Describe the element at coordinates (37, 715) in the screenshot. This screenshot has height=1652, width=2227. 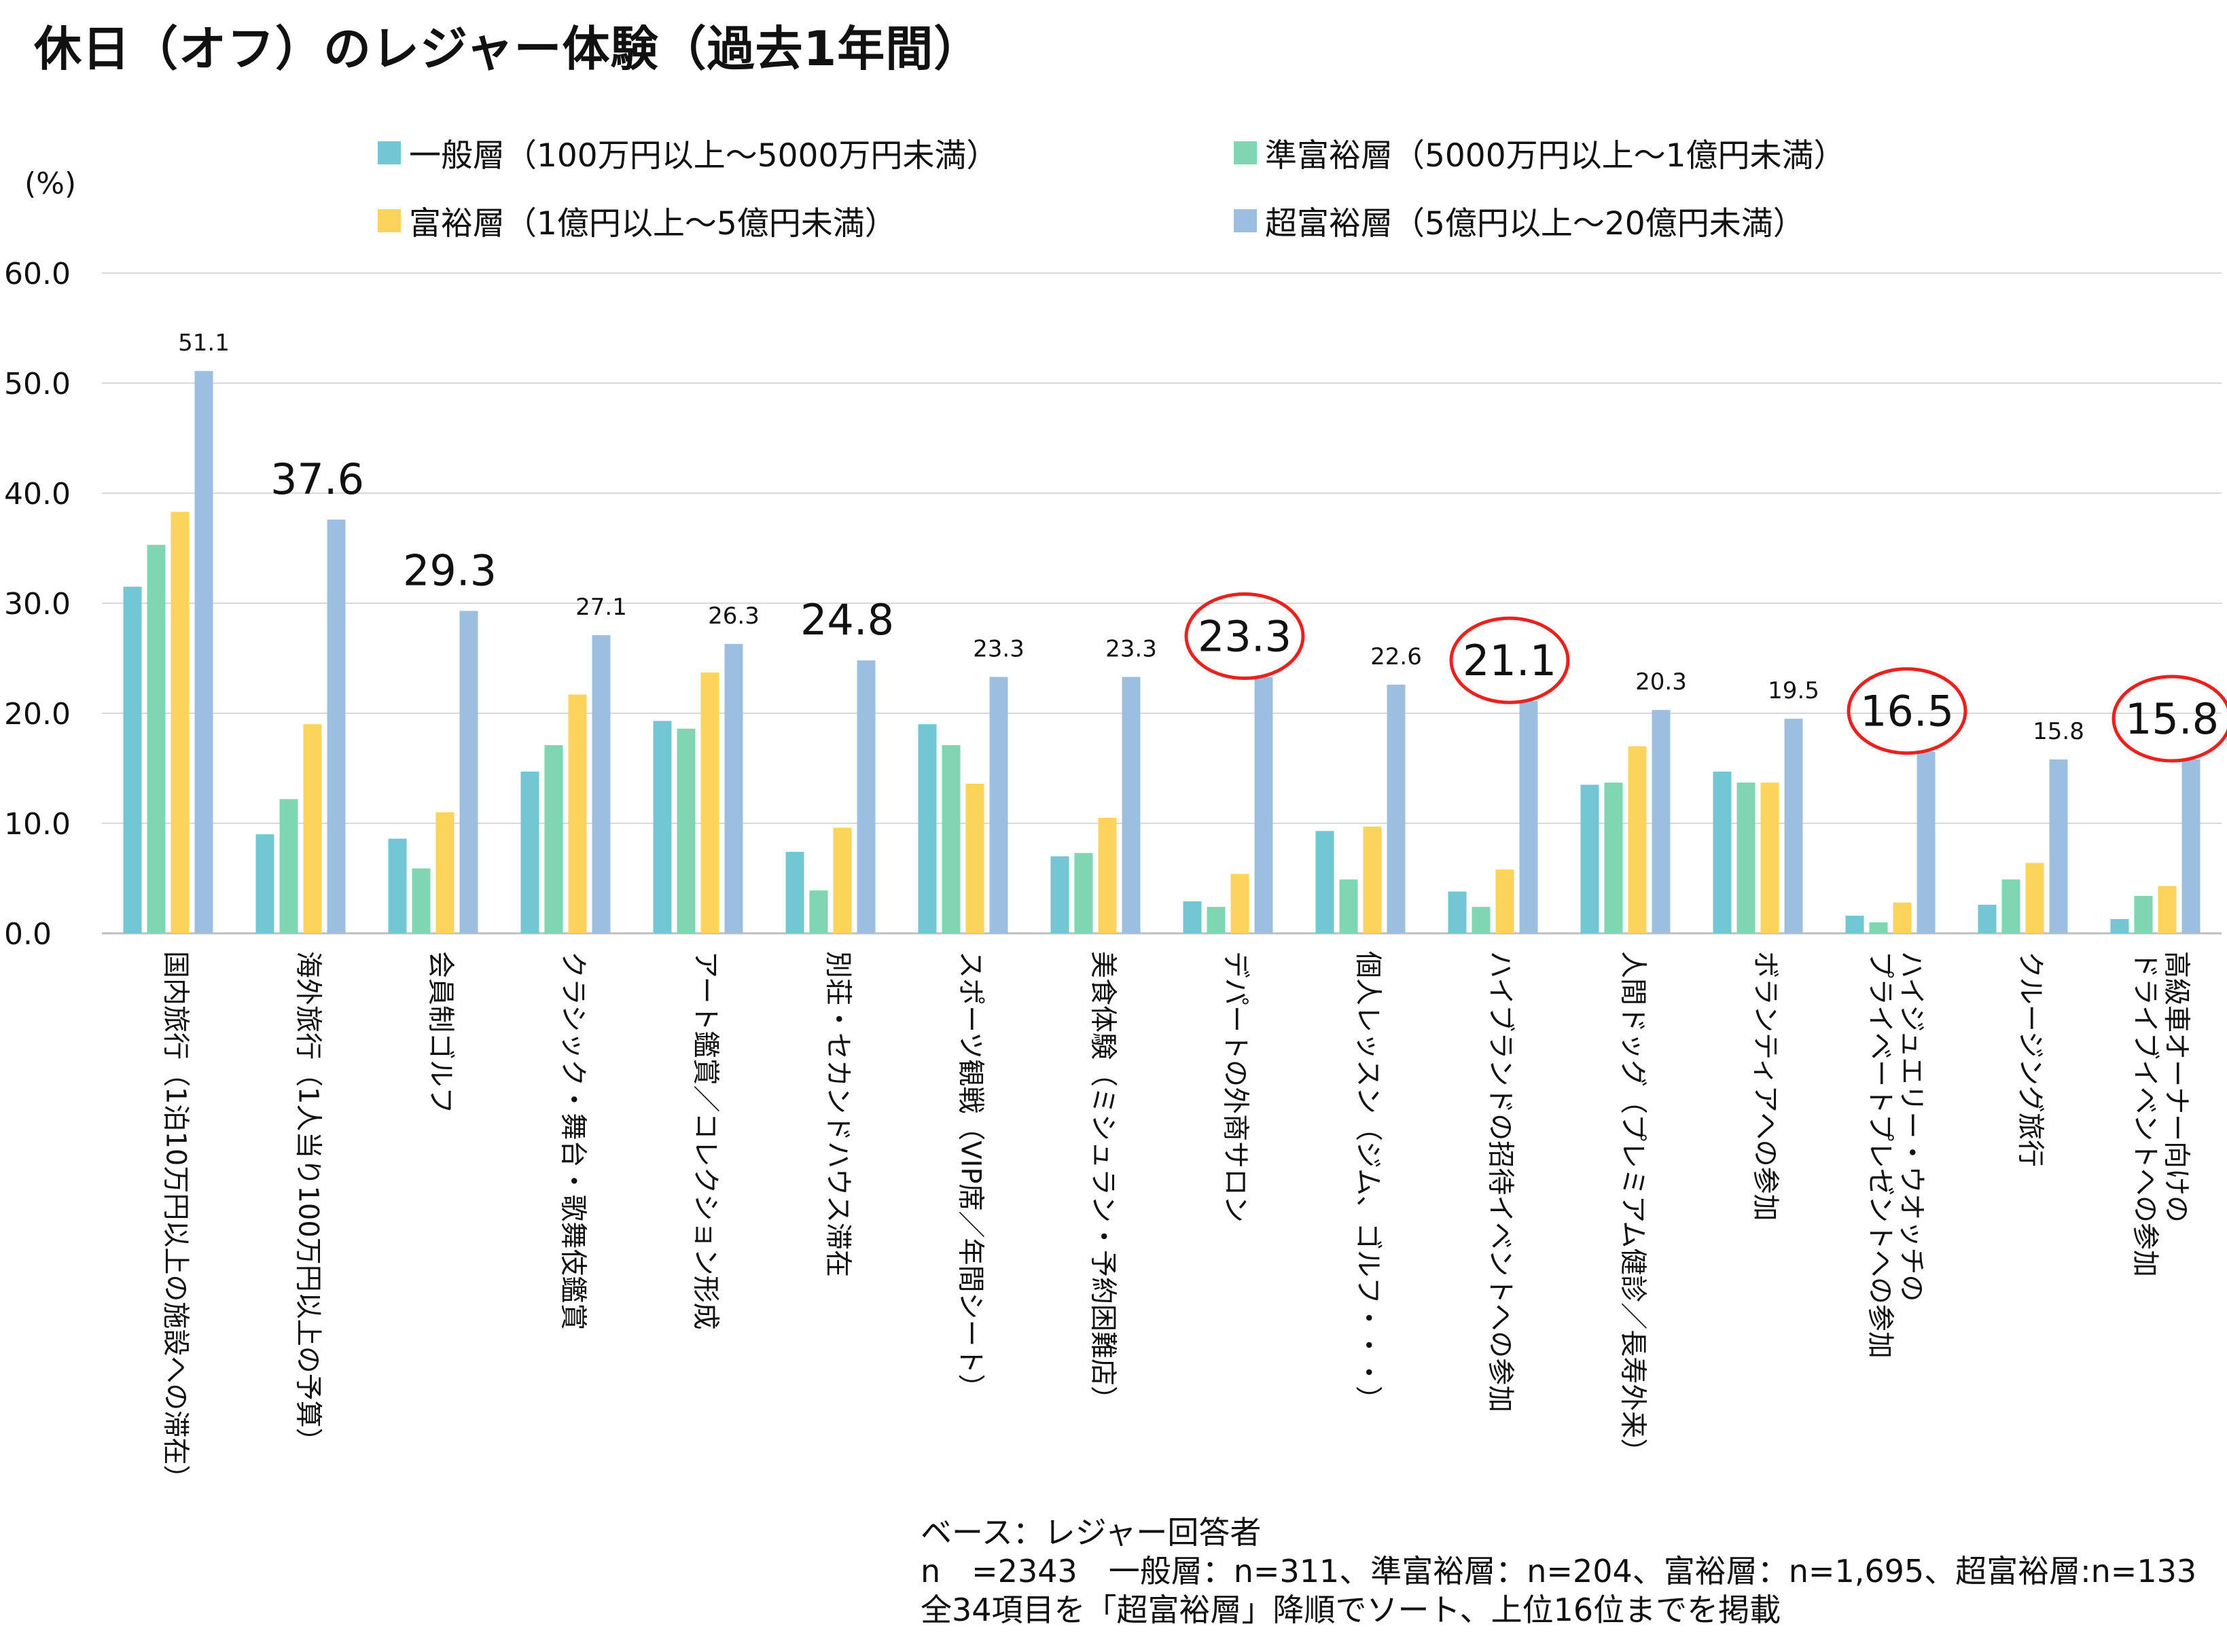
I see `y-tick-label: 20.0` at that location.